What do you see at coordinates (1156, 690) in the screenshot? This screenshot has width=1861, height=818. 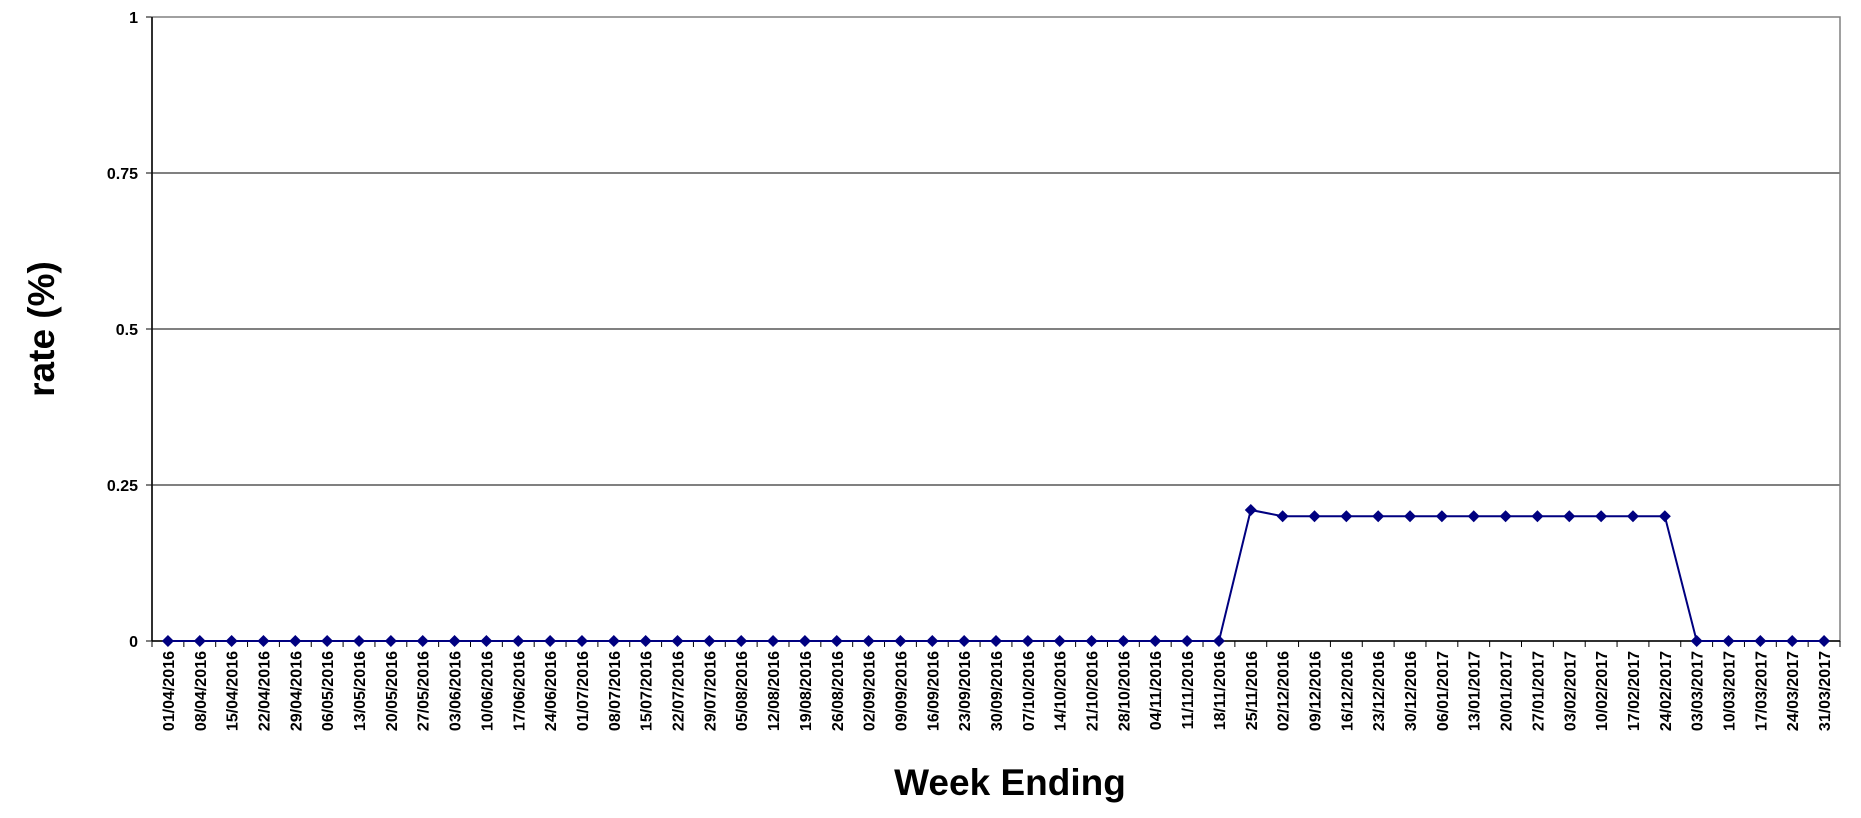 I see `x-tick-label: 04/11/2016` at bounding box center [1156, 690].